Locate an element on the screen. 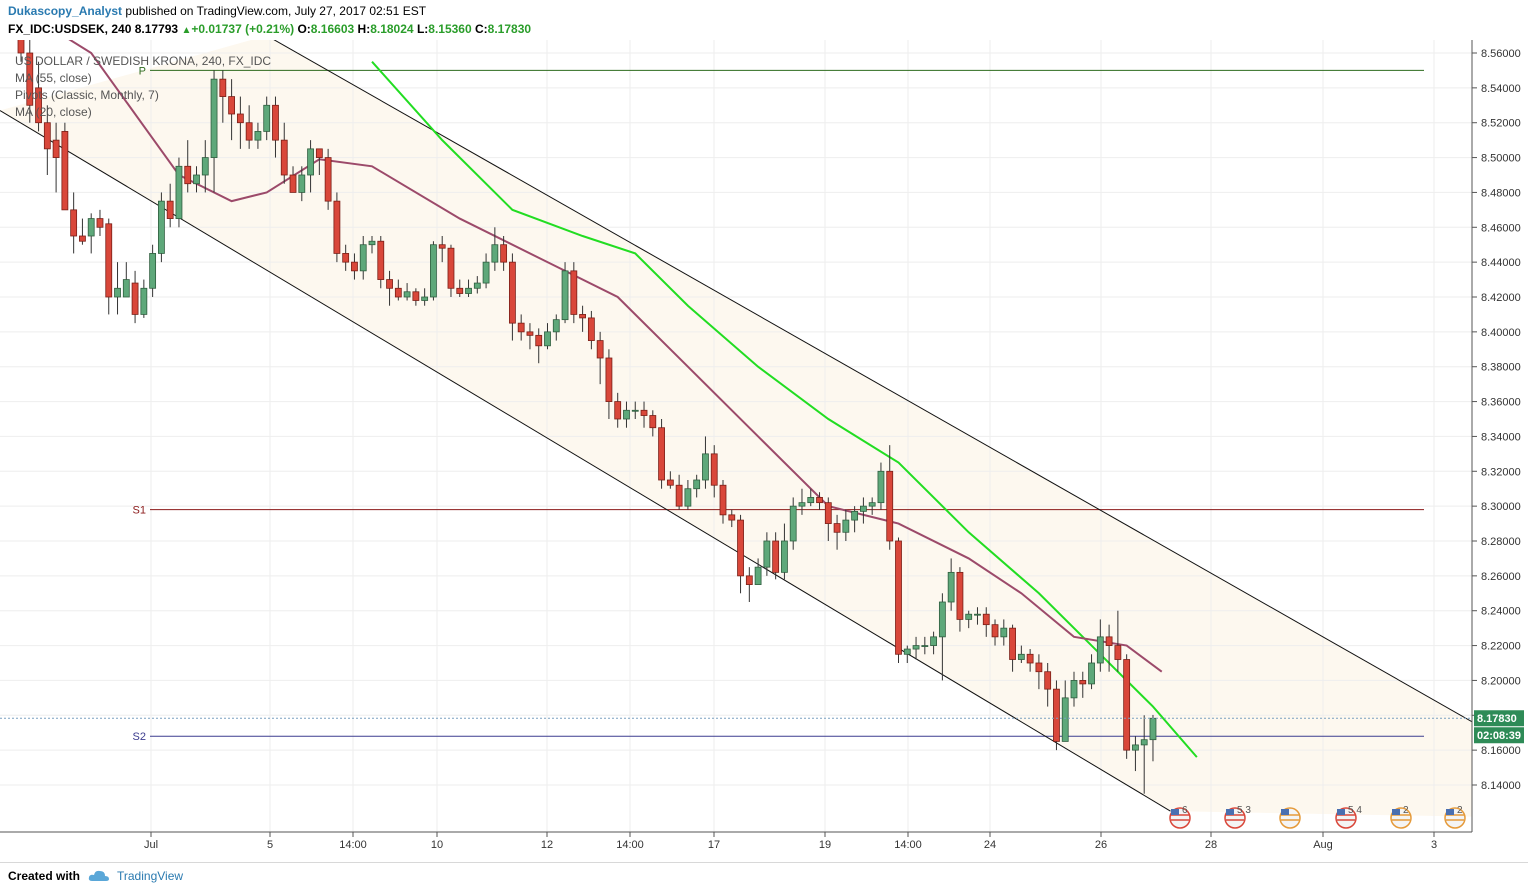 Image resolution: width=1528 pixels, height=890 pixels. ytick-label-0: 8.56000 is located at coordinates (1501, 54).